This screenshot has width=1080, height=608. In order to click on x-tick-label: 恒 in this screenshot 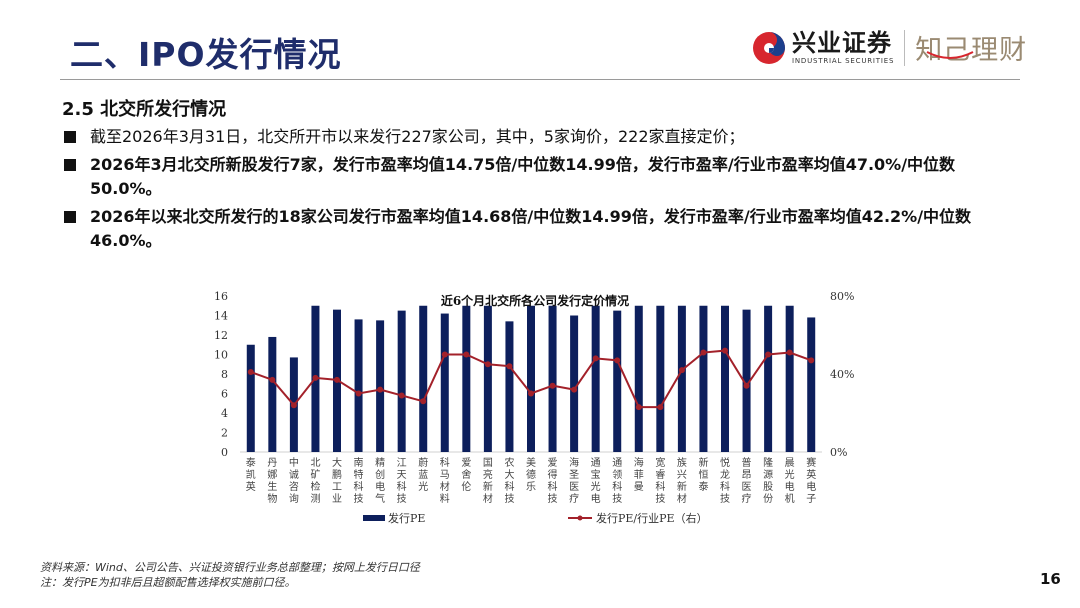, I will do `click(703, 474)`.